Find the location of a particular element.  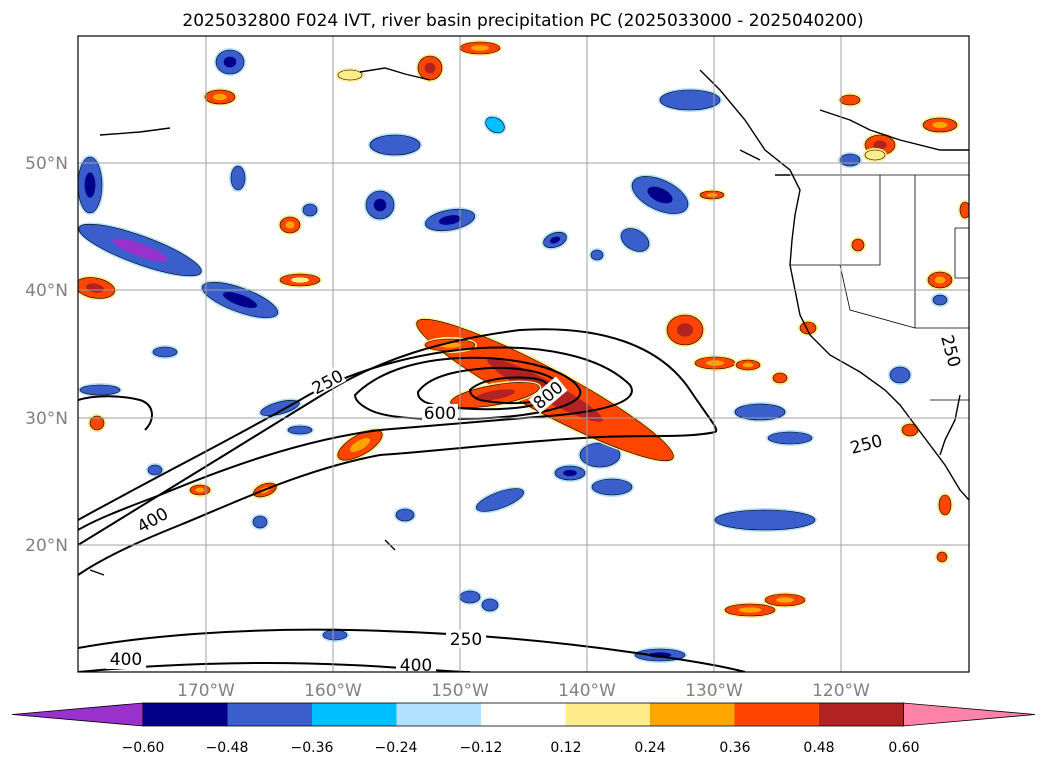

colorbar-tick: 0.48 is located at coordinates (818, 748).